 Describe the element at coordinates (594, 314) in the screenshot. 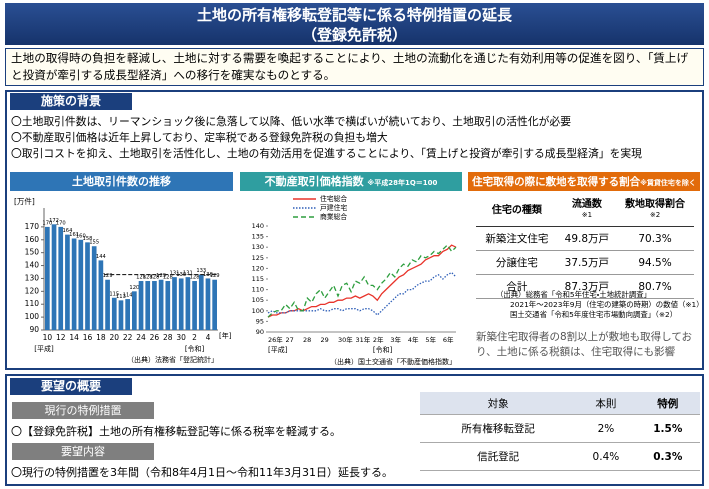

I see `source: 国土交通省「令和5年度住宅市場動向調査」（※2）` at that location.